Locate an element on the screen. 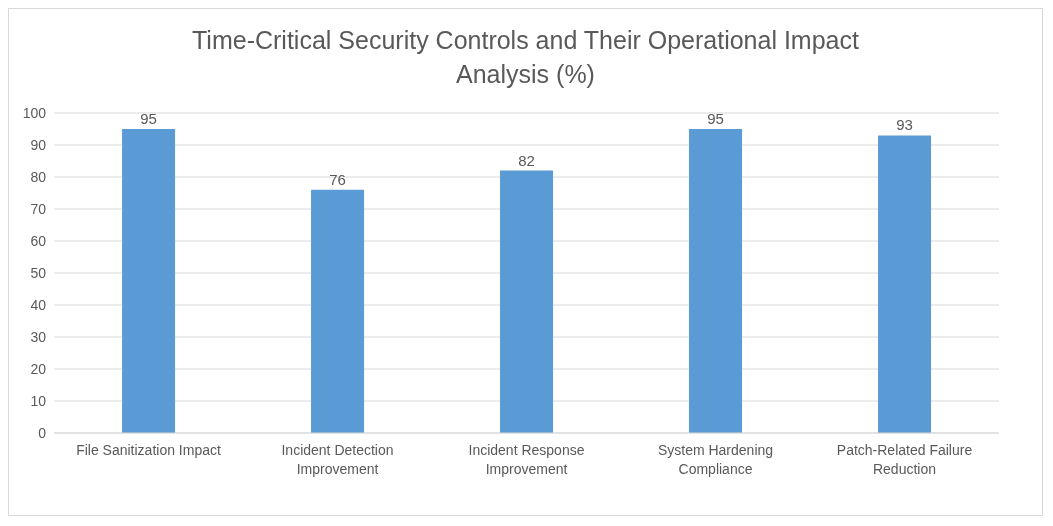 The image size is (1053, 526). y-tick-label: 0 is located at coordinates (42, 432).